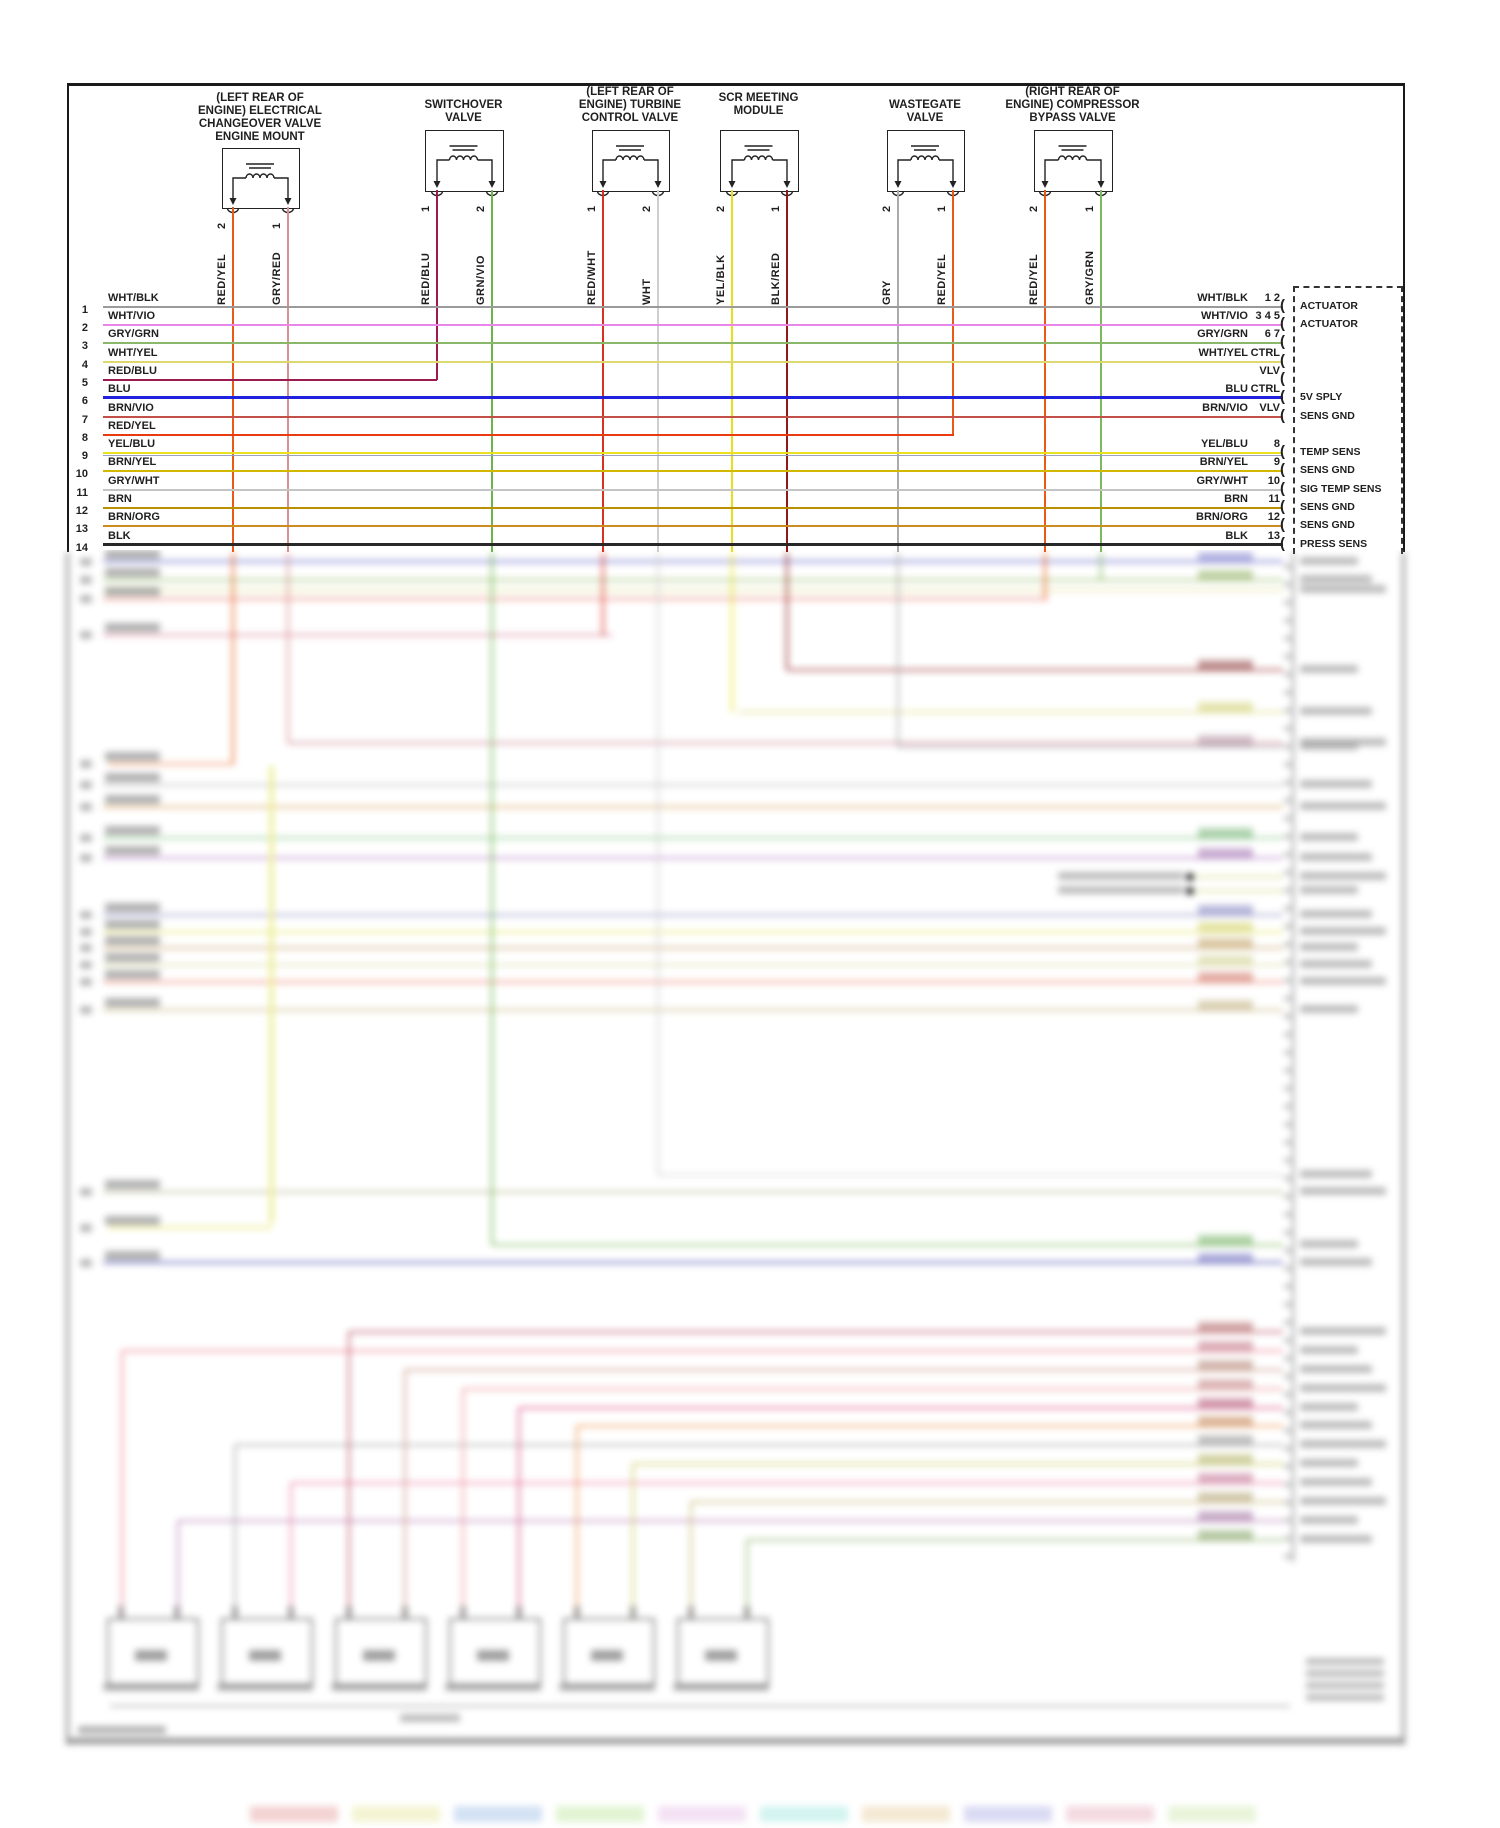 Image resolution: width=1500 pixels, height=1828 pixels. What do you see at coordinates (1276, 444) in the screenshot?
I see `row-pin-numbers: 8` at bounding box center [1276, 444].